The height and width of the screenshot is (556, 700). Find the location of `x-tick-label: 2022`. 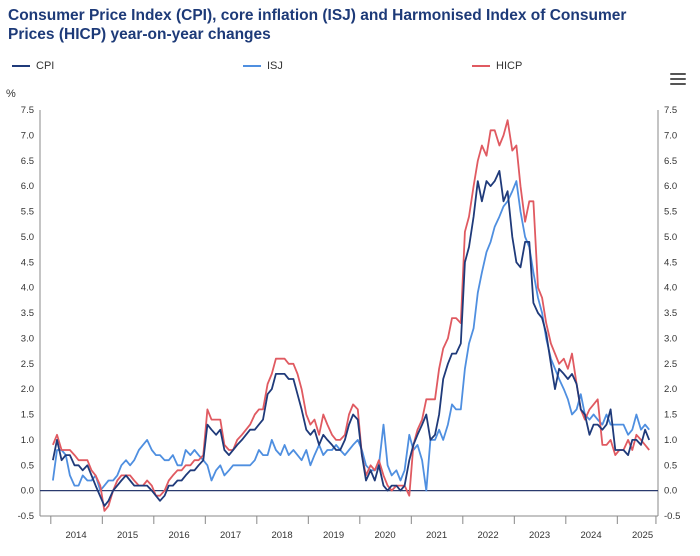

x-tick-label: 2022 is located at coordinates (487, 535).